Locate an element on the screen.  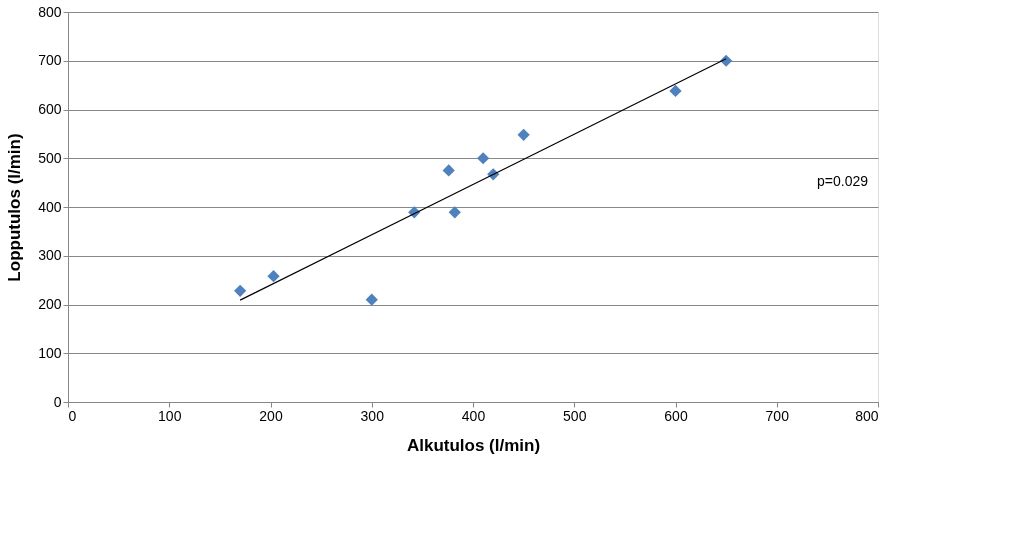
x-axis-title: Alkutulos (l/min) is located at coordinates (473, 445).